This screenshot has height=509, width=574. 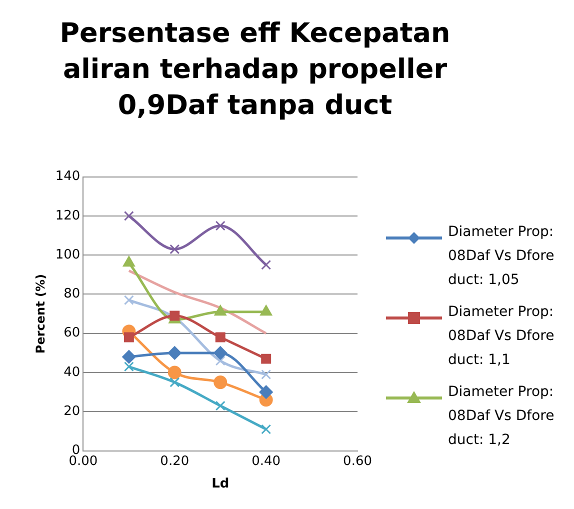 What do you see at coordinates (72, 412) in the screenshot?
I see `y-tick-label: 20` at bounding box center [72, 412].